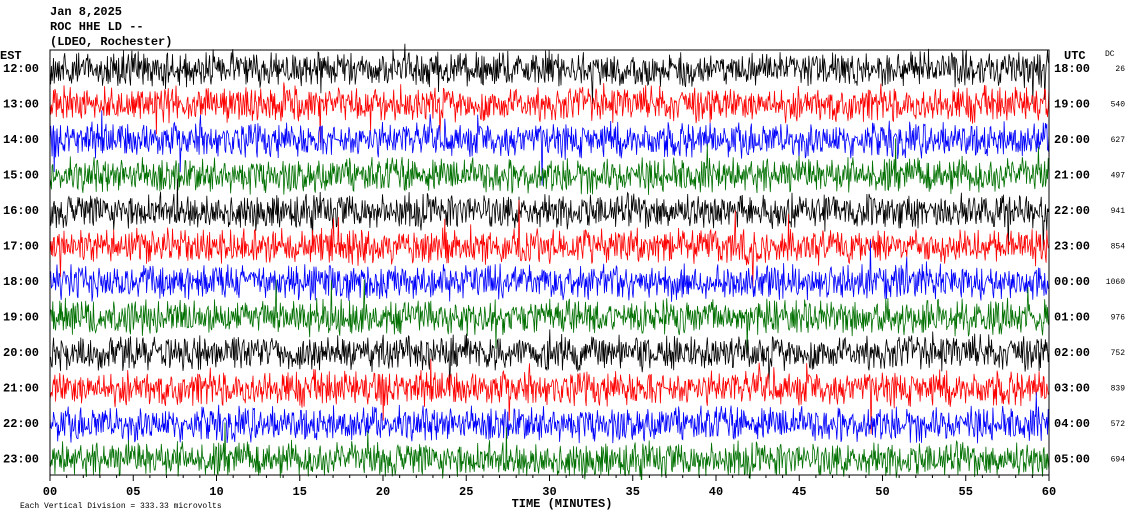 Image resolution: width=1130 pixels, height=519 pixels. I want to click on est-label: 23:00, so click(21, 460).